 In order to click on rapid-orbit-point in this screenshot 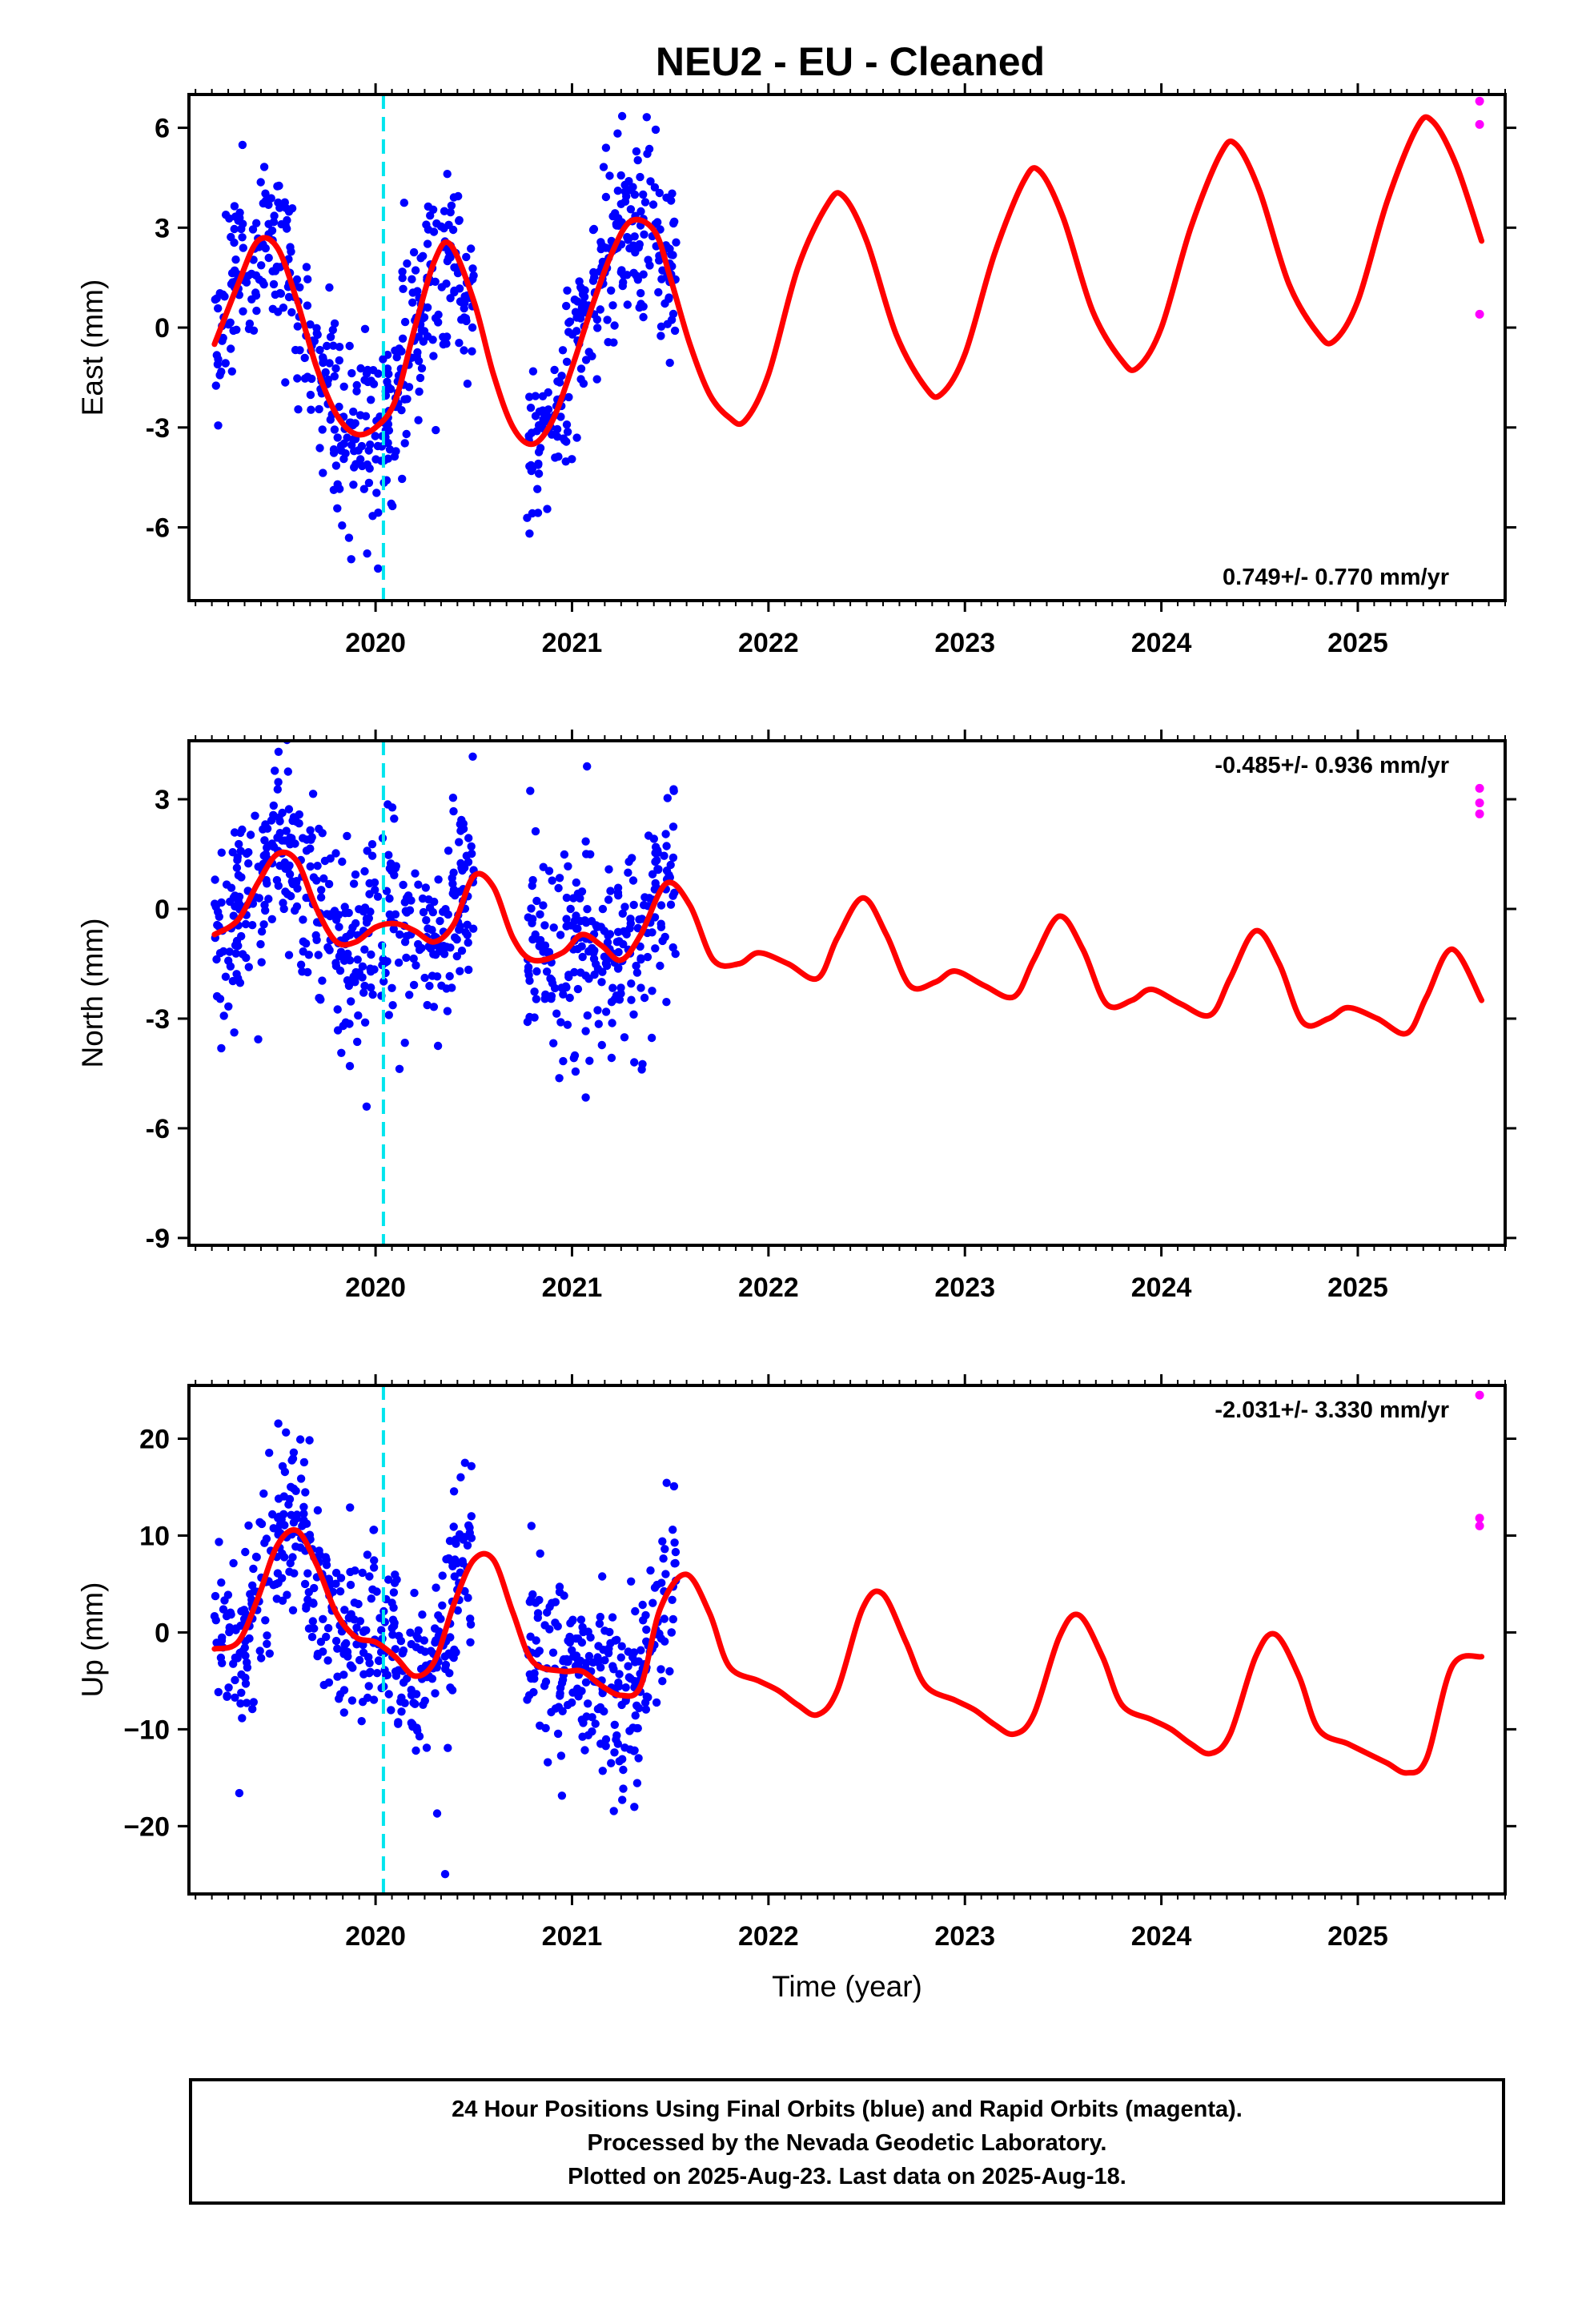, I will do `click(1479, 1518)`.